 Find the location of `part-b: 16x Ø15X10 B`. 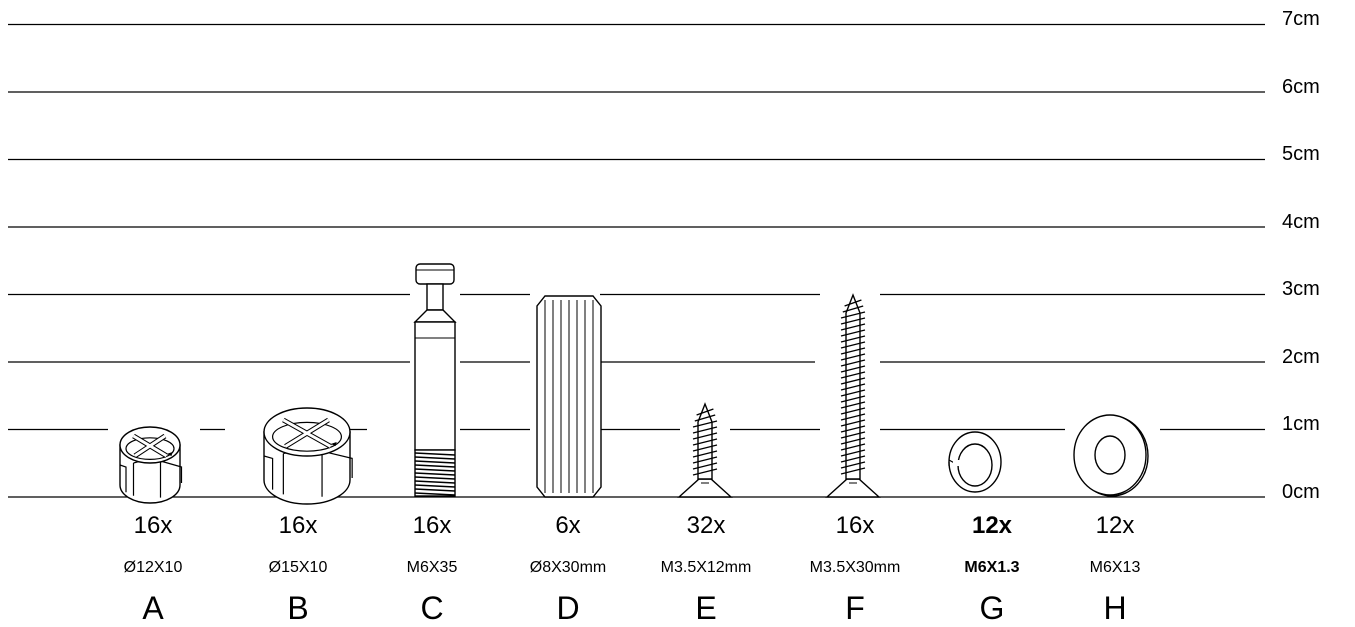

part-b: 16x Ø15X10 B is located at coordinates (298, 313).